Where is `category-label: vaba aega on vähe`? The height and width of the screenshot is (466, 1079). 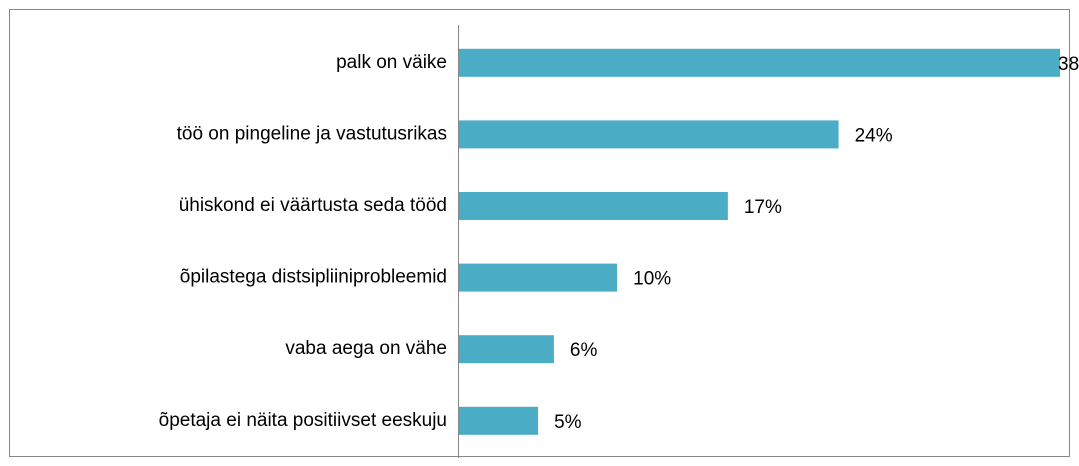
category-label: vaba aega on vähe is located at coordinates (366, 348).